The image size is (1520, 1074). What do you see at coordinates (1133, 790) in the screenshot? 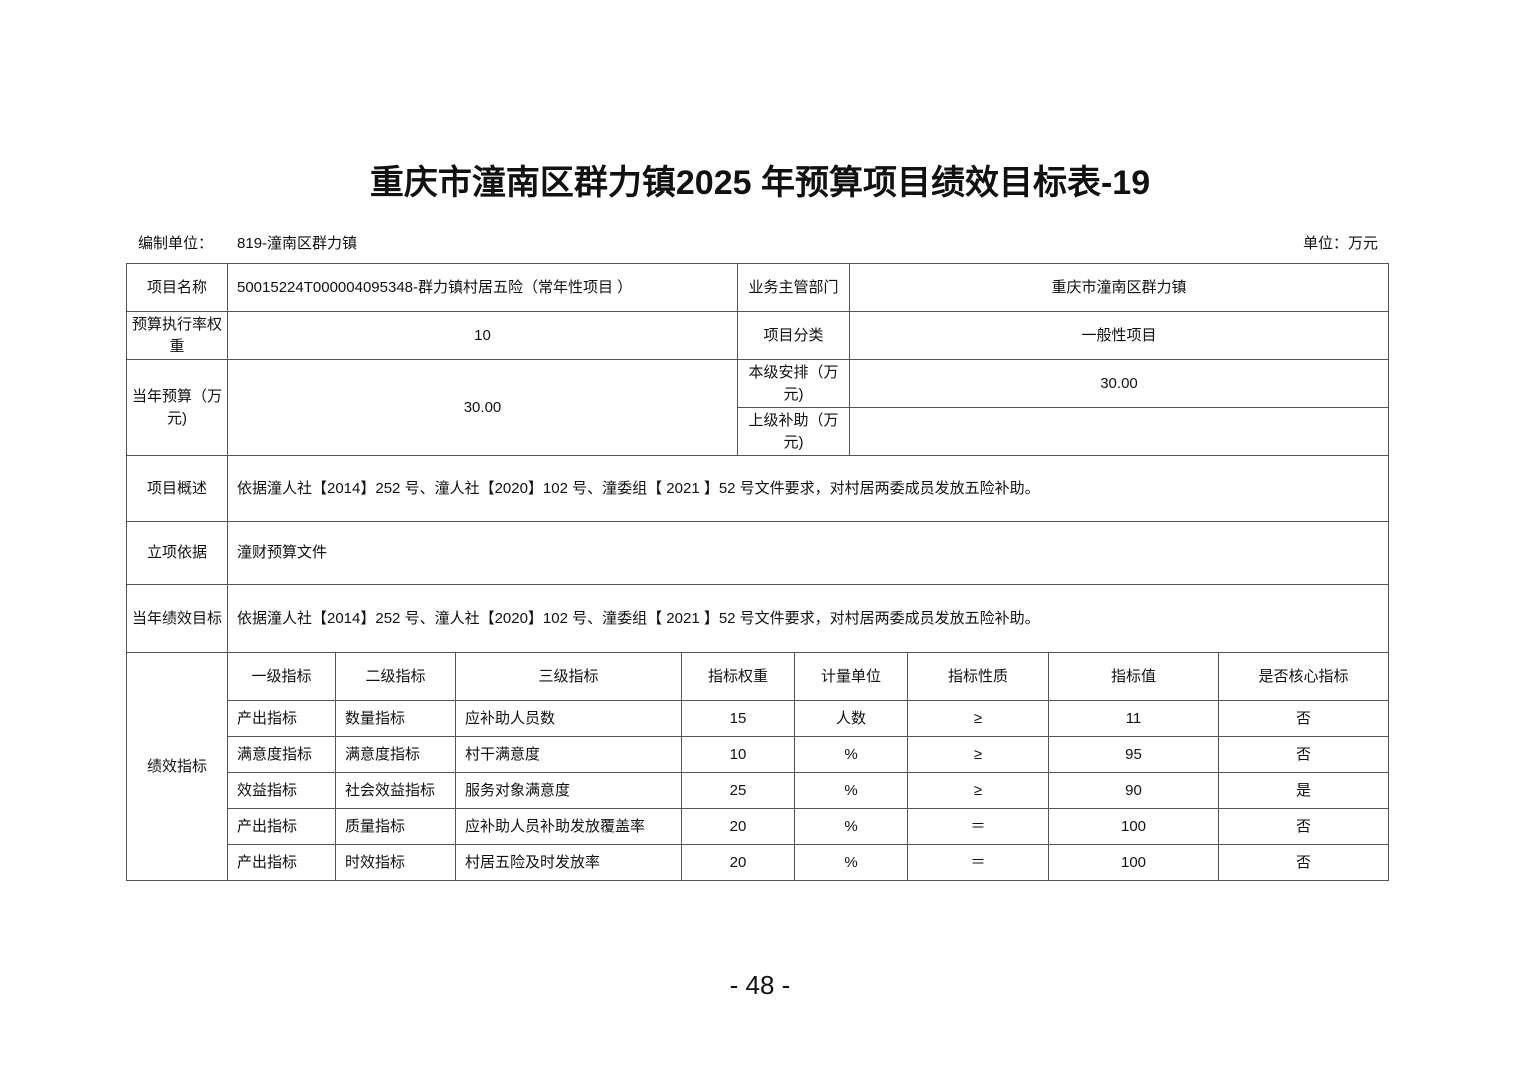
I see `value: 90` at bounding box center [1133, 790].